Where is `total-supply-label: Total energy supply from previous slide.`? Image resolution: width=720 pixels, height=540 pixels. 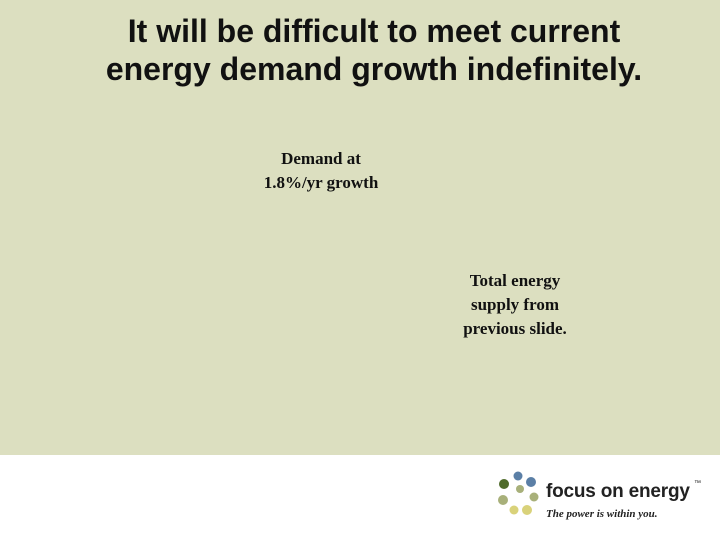
total-supply-label: Total energy supply from previous slide. is located at coordinates (515, 305).